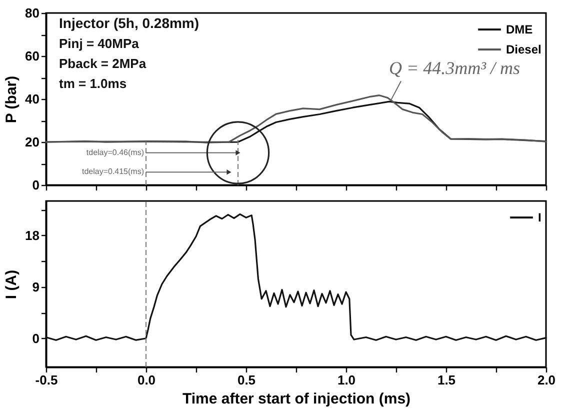  Describe the element at coordinates (546, 380) in the screenshot. I see `x-tick-label: 2.0` at that location.